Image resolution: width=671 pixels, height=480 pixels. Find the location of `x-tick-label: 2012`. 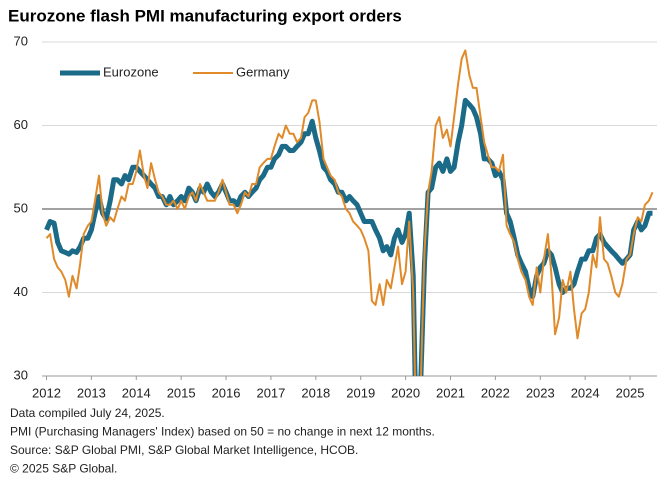

x-tick-label: 2012 is located at coordinates (46, 392).